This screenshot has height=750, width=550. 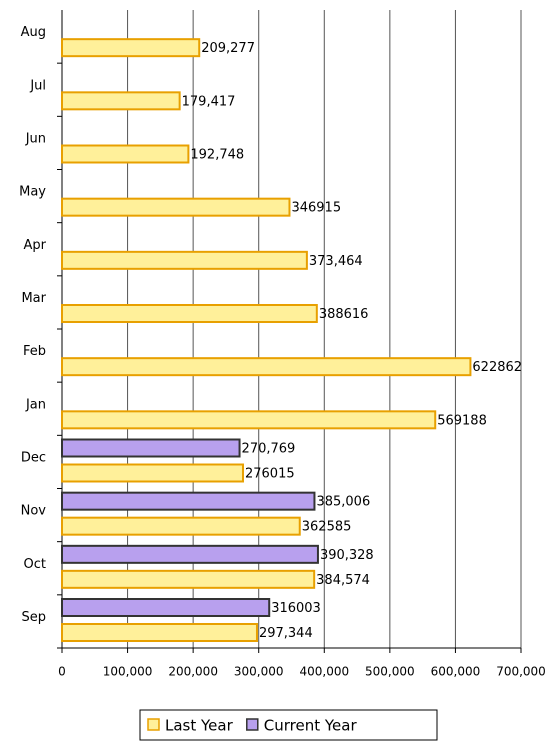 I want to click on y-tick-label: Feb, so click(x=34, y=351).